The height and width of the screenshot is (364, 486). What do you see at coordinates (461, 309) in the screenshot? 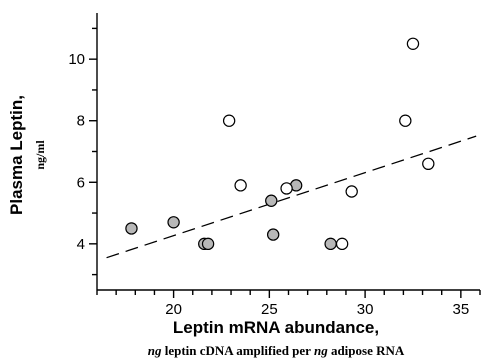
I see `x-tick-label: 35` at bounding box center [461, 309].